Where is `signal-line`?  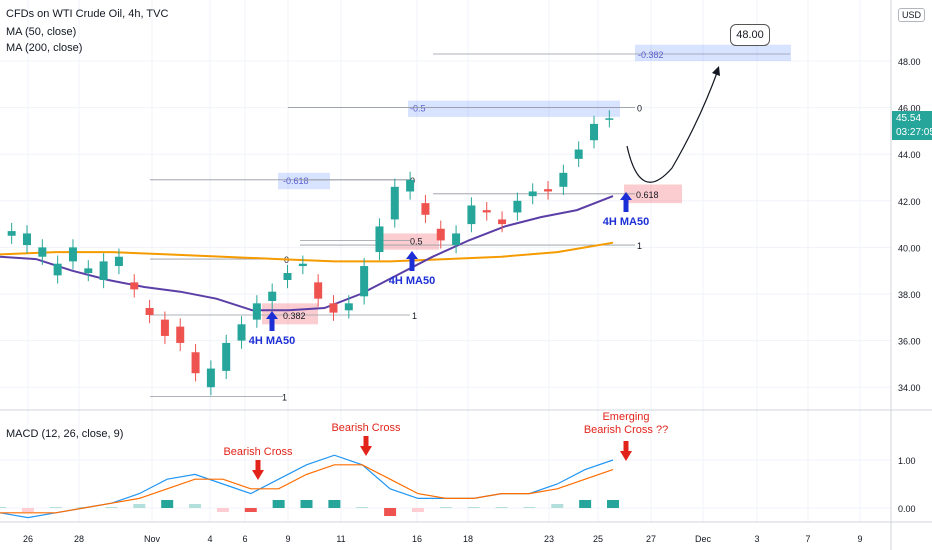 signal-line is located at coordinates (307, 489).